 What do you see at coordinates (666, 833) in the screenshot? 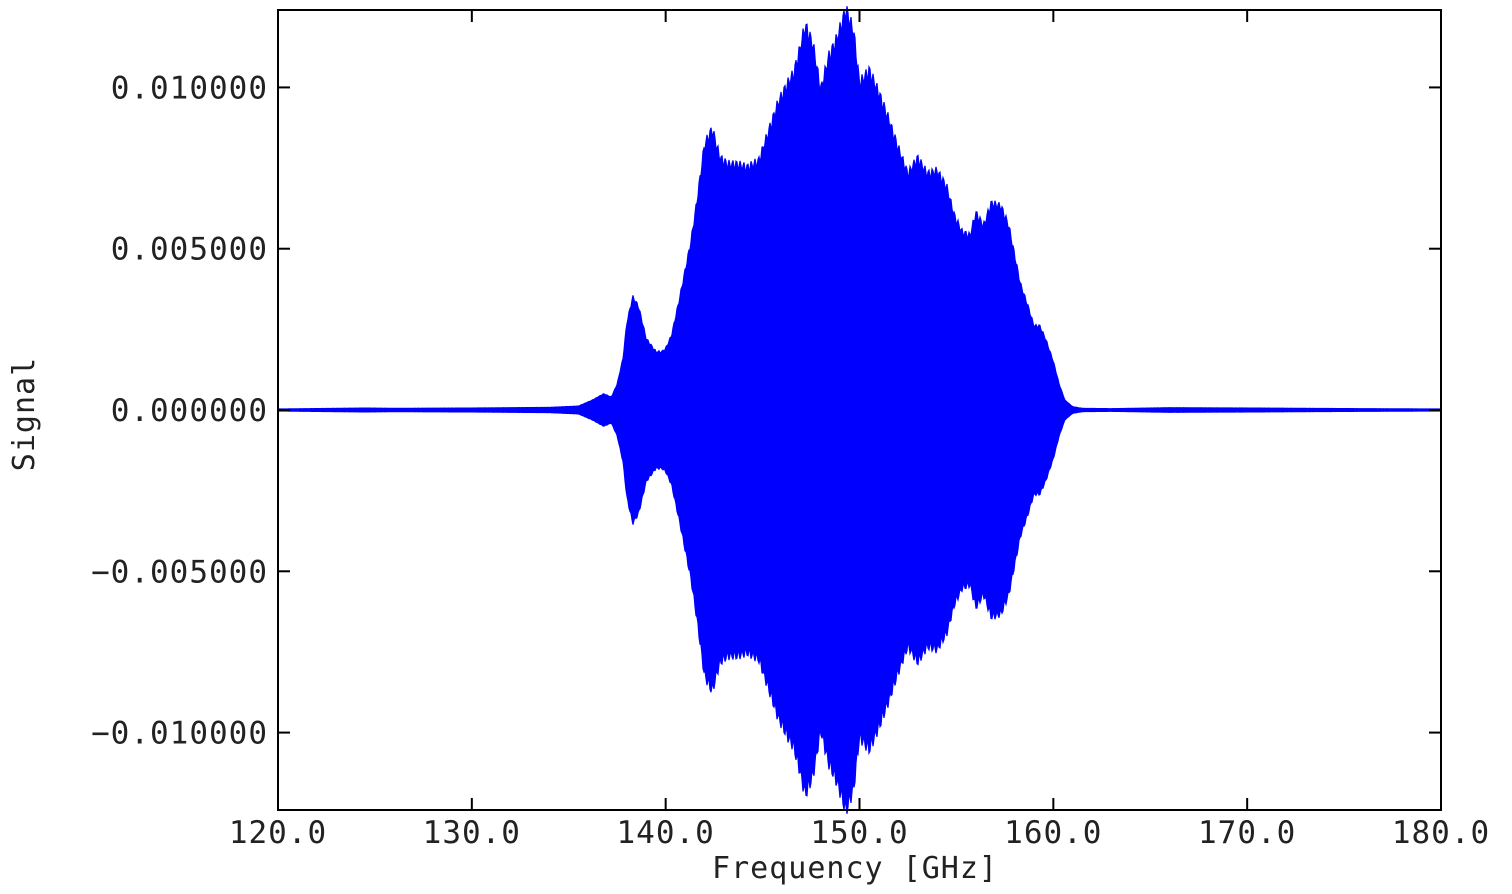
I see `x-tick-label: 140.0` at bounding box center [666, 833].